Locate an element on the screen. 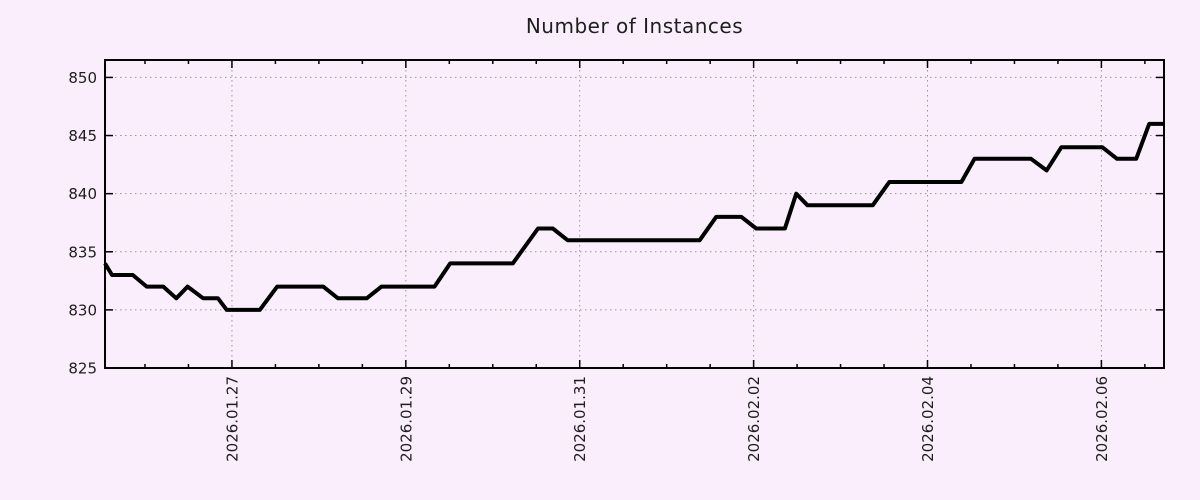  x-tick-label: 2026.01.27 is located at coordinates (232, 419).